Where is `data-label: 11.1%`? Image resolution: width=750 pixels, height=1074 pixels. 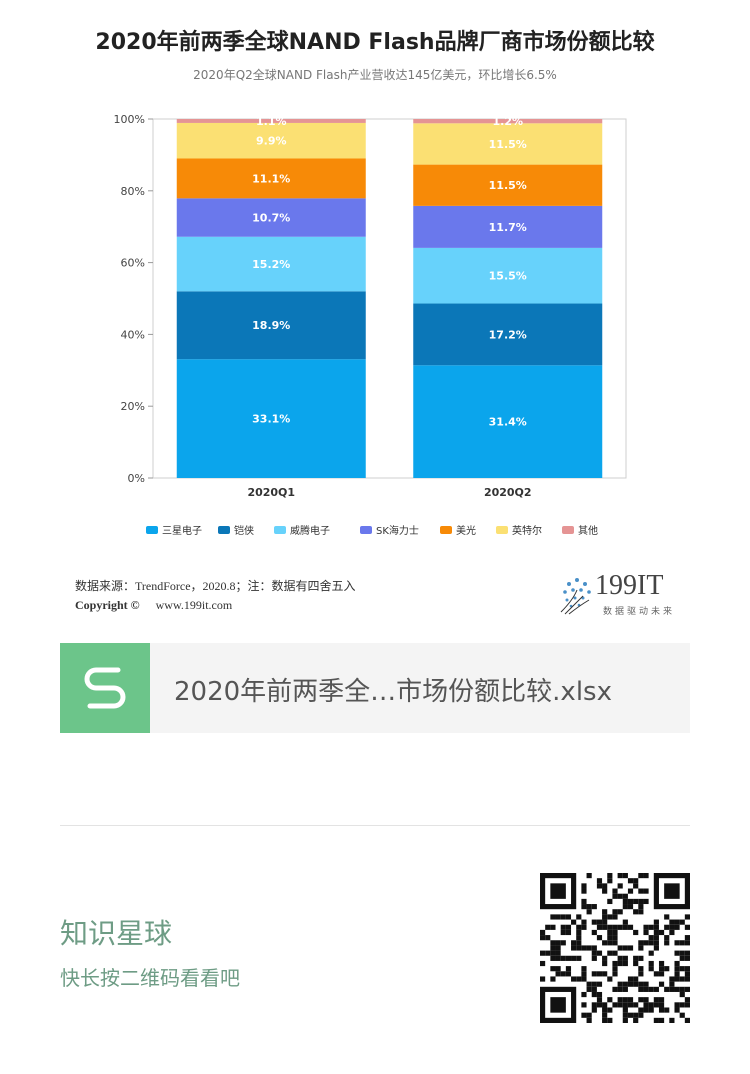
data-label: 11.1% is located at coordinates (271, 178).